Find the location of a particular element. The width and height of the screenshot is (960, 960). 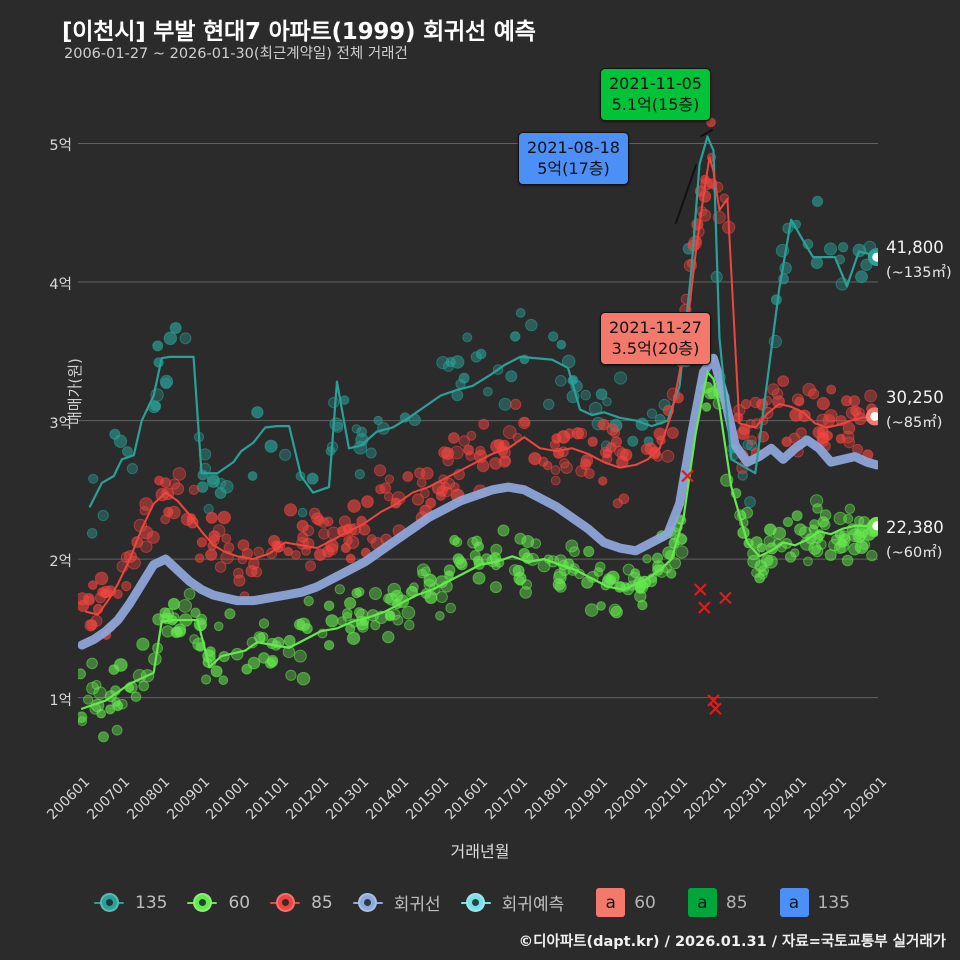

y-tick-label: 4억 is located at coordinates (60, 285).